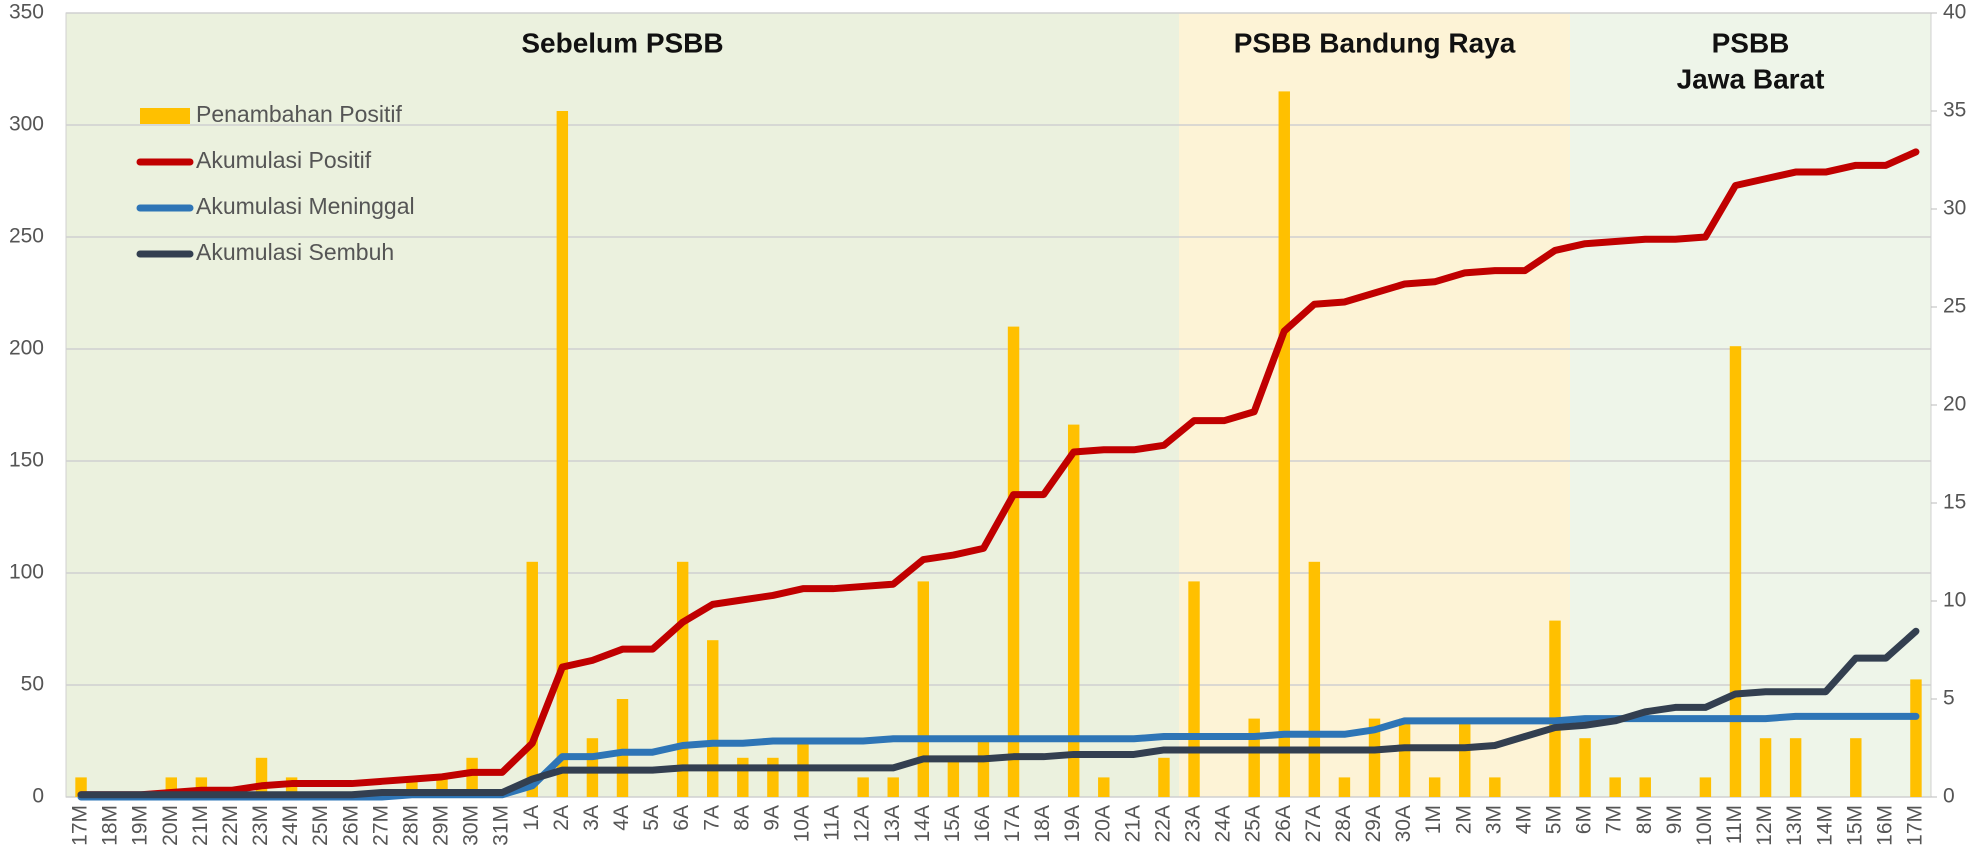 This screenshot has width=1977, height=858. I want to click on x-tick-label: 8A, so click(741, 818).